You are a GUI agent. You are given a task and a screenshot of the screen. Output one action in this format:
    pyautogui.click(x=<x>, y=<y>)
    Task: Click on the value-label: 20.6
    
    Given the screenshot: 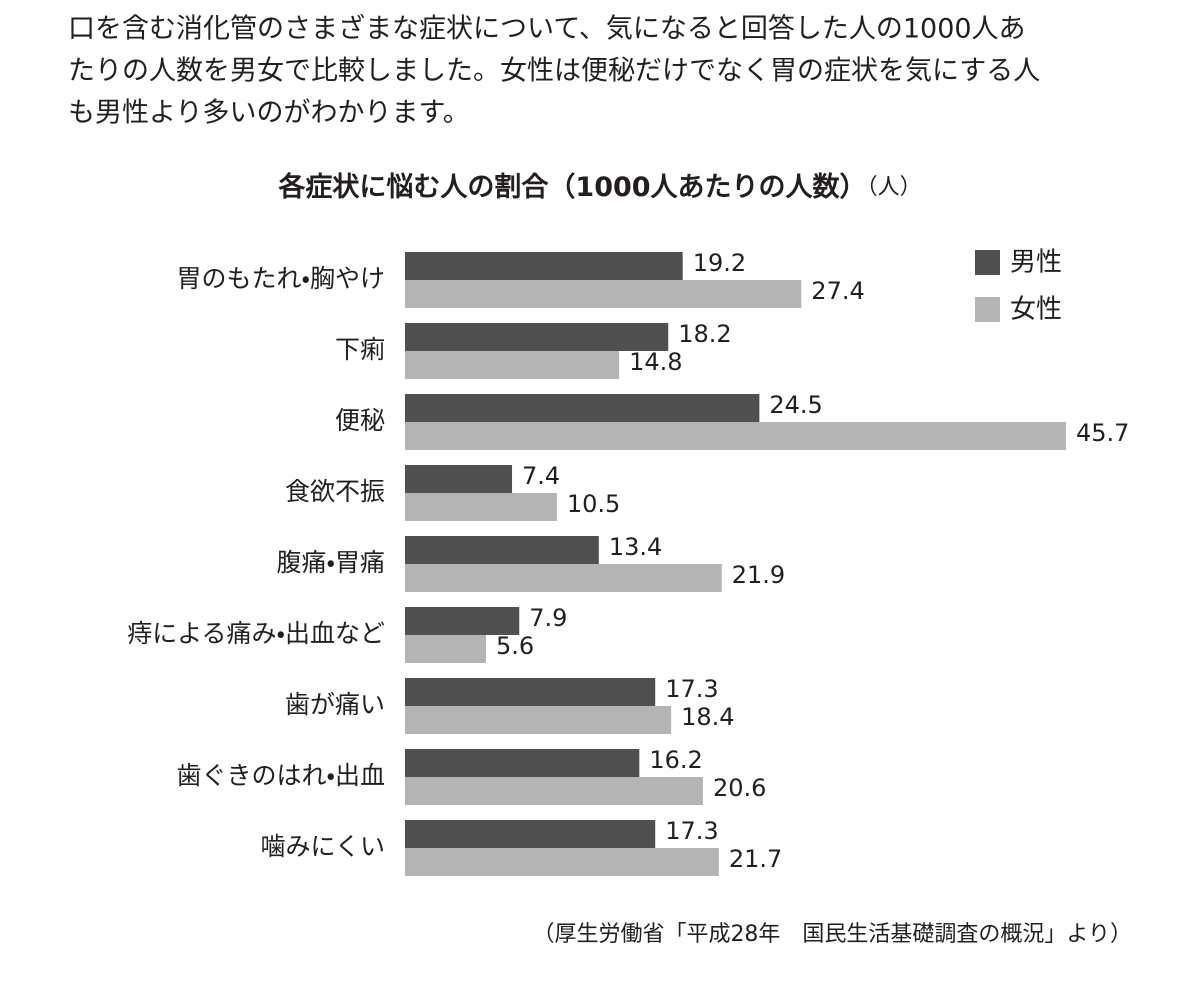 What is the action you would take?
    pyautogui.click(x=739, y=788)
    